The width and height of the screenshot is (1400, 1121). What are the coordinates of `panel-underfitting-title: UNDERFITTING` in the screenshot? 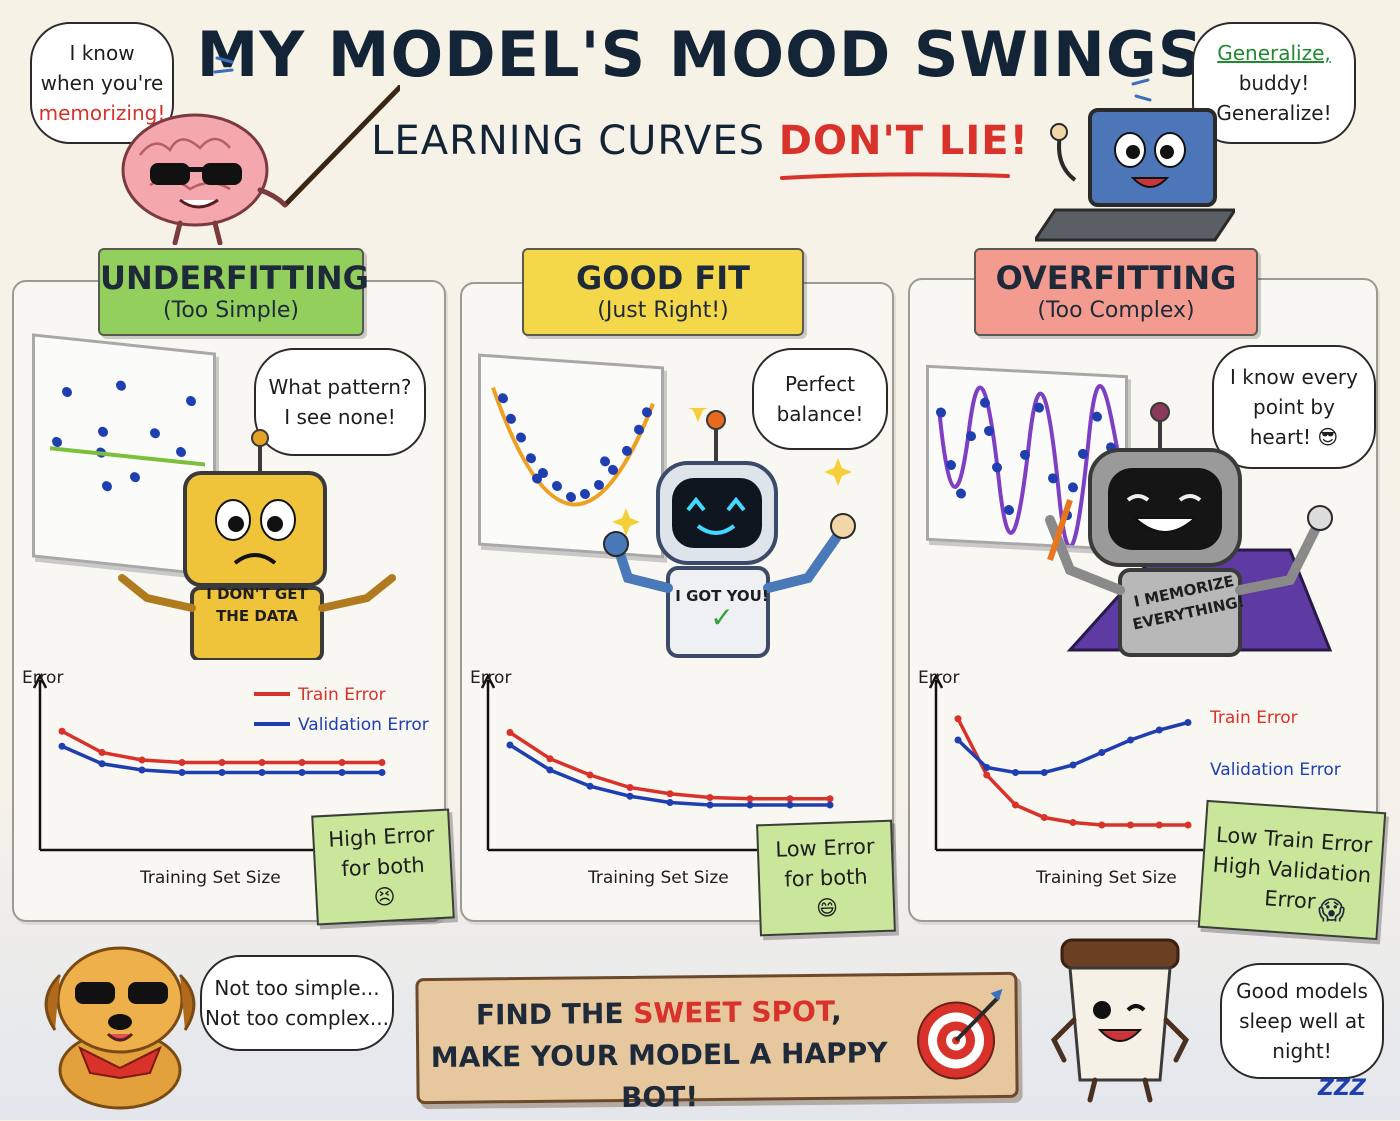 It's located at (234, 278).